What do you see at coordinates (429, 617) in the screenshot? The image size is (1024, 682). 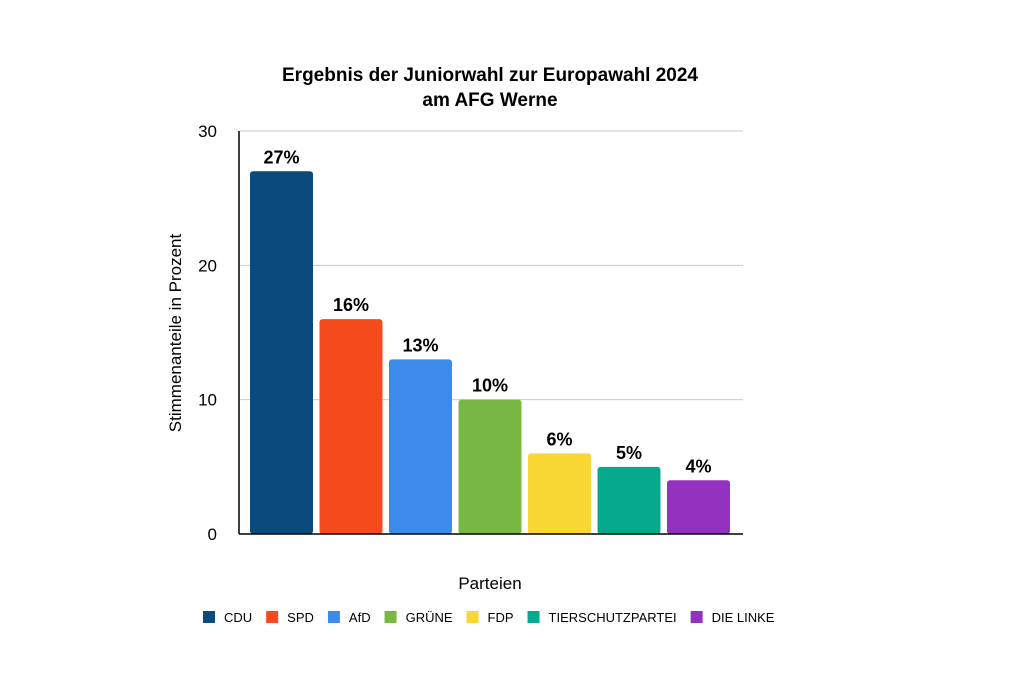 I see `legend-label: GRÜNE` at bounding box center [429, 617].